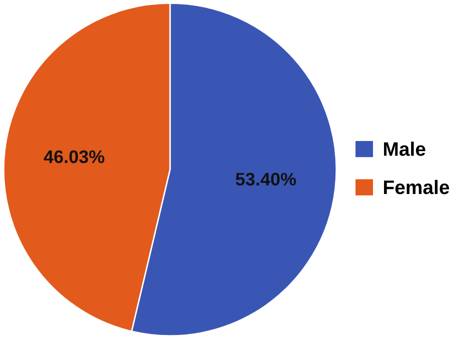  I want to click on legend-label: Male, so click(405, 149).